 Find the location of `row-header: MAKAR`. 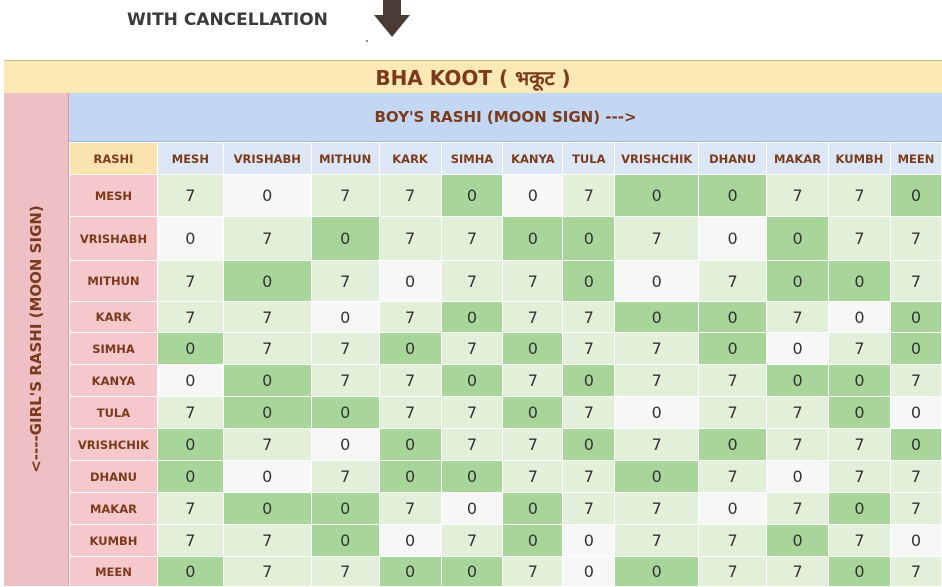

row-header: MAKAR is located at coordinates (113, 508).